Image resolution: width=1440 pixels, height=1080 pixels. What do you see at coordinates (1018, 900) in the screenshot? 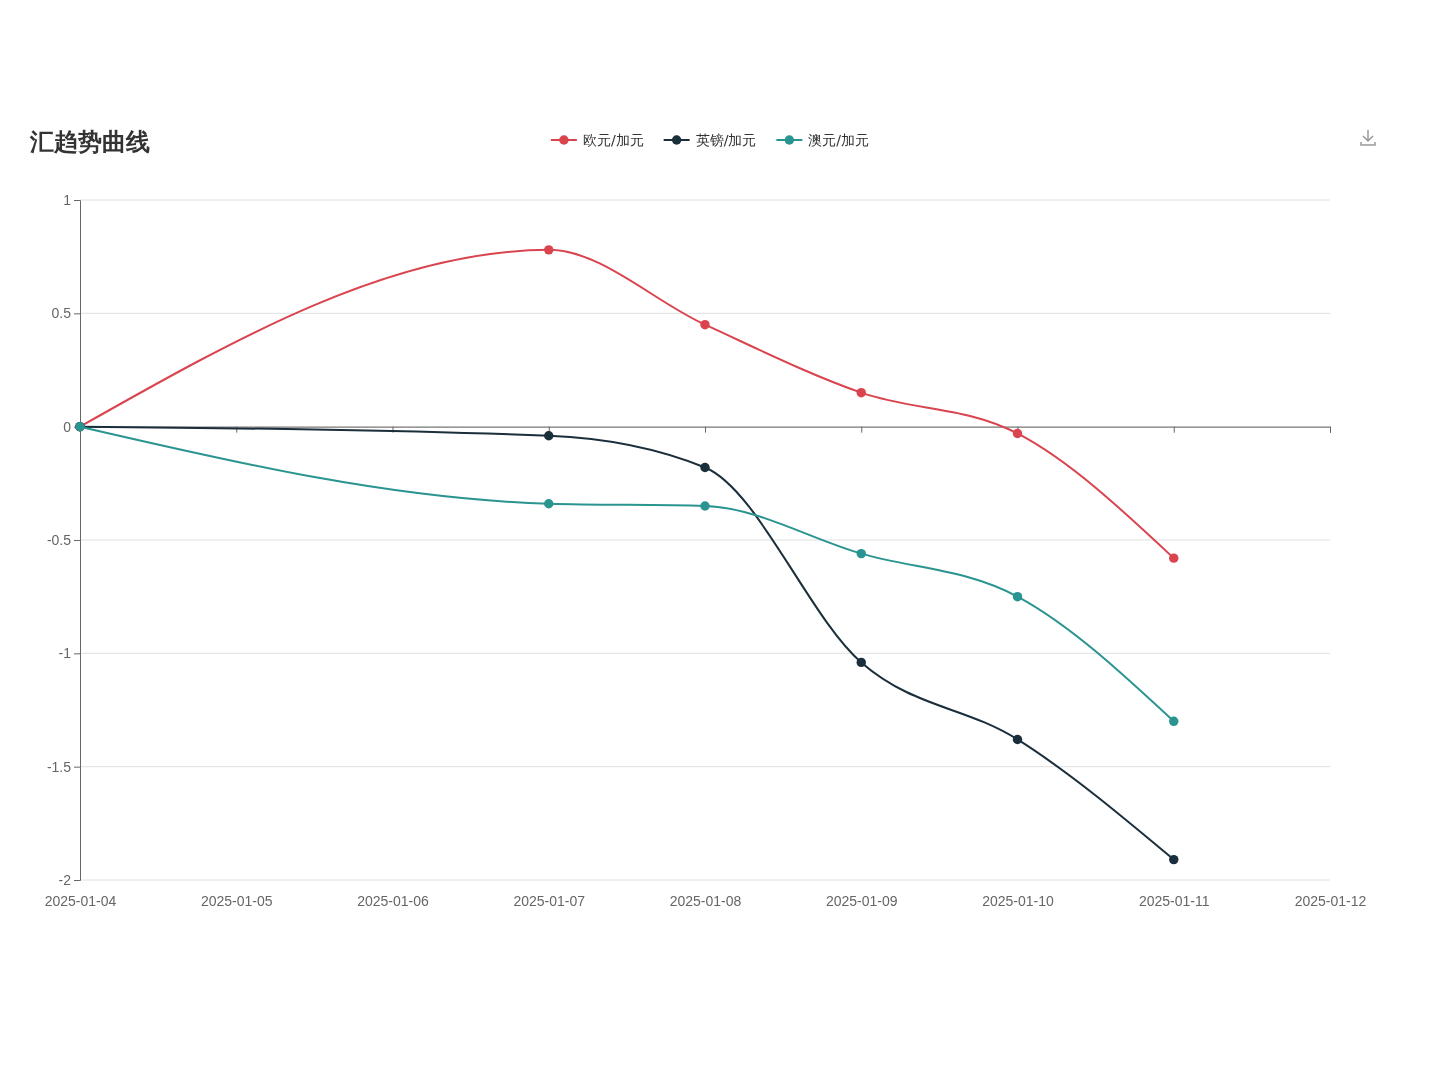
I see `x-tick-label: 2025-01-10` at bounding box center [1018, 900].